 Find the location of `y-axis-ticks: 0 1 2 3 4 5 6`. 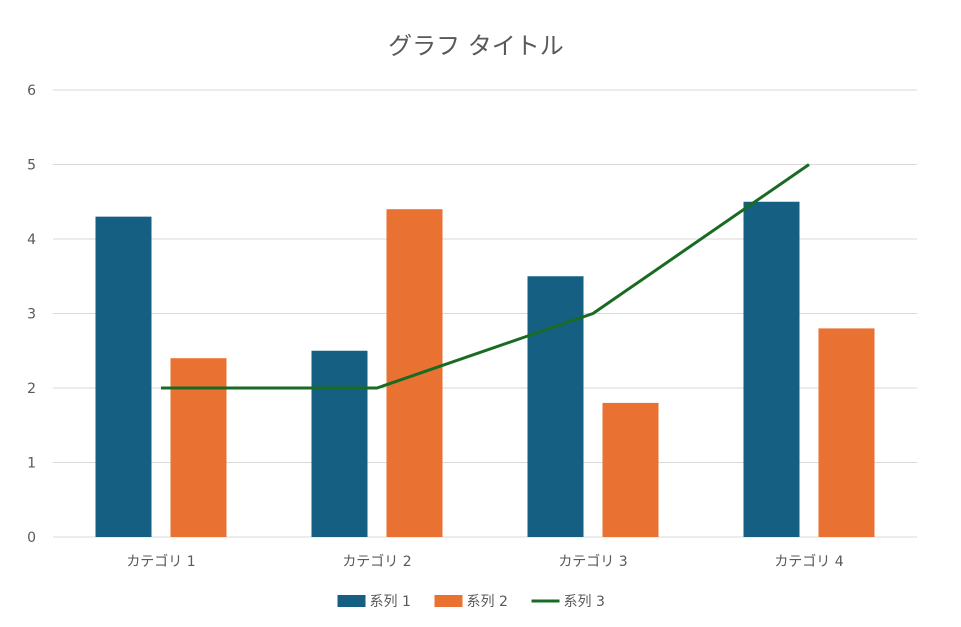

y-axis-ticks: 0 1 2 3 4 5 6 is located at coordinates (31, 314).